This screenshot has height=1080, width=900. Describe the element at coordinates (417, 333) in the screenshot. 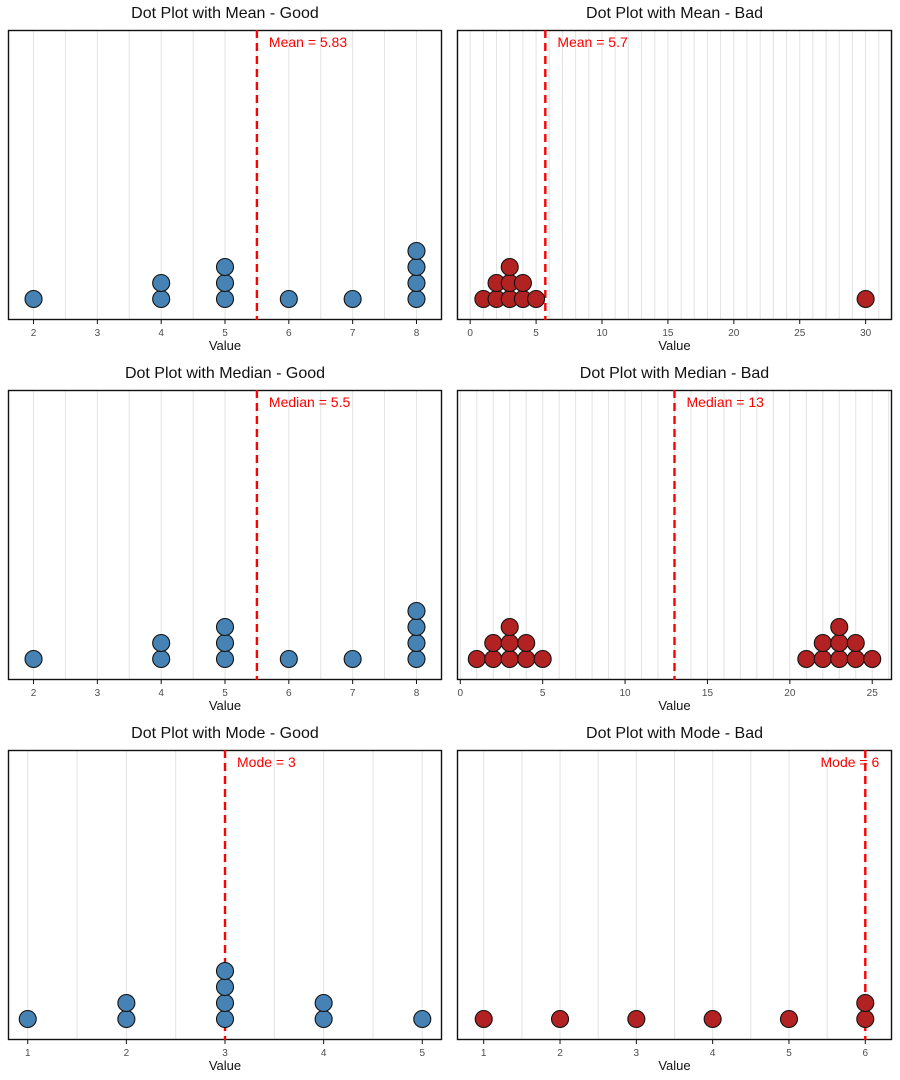

I see `x-tick-label: 8` at that location.